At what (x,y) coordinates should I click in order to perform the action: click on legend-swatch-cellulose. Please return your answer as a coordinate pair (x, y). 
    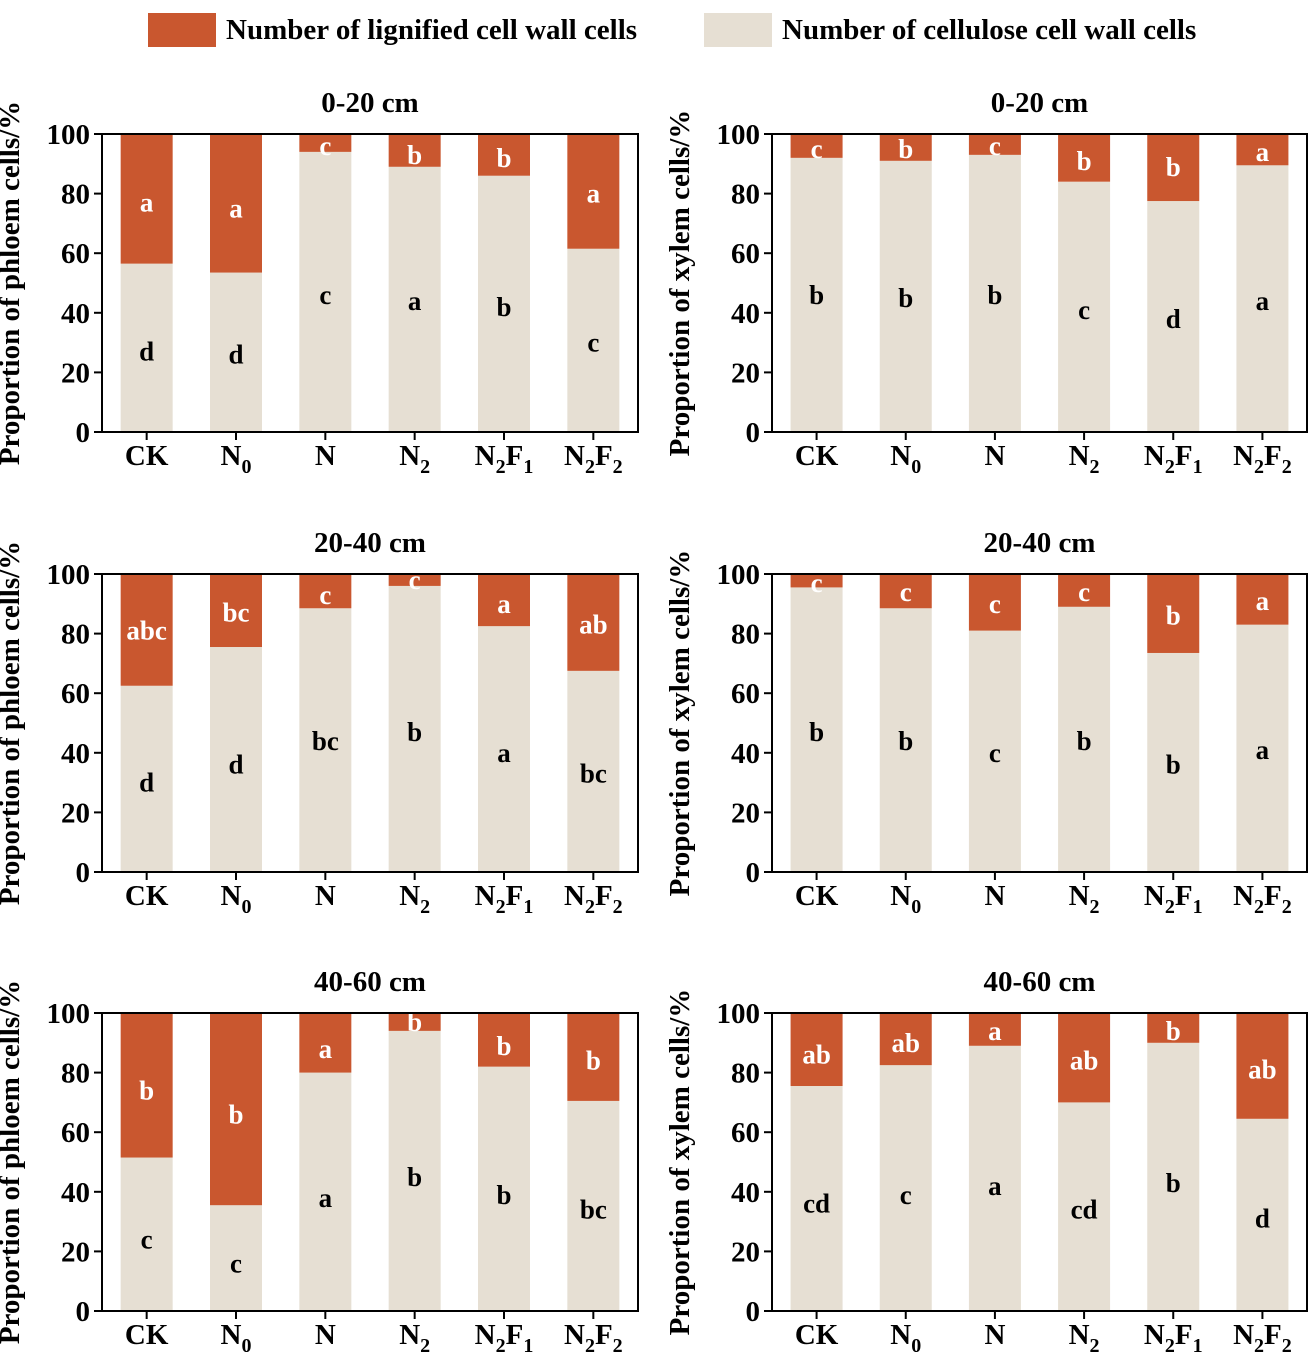
    Looking at the image, I should click on (738, 30).